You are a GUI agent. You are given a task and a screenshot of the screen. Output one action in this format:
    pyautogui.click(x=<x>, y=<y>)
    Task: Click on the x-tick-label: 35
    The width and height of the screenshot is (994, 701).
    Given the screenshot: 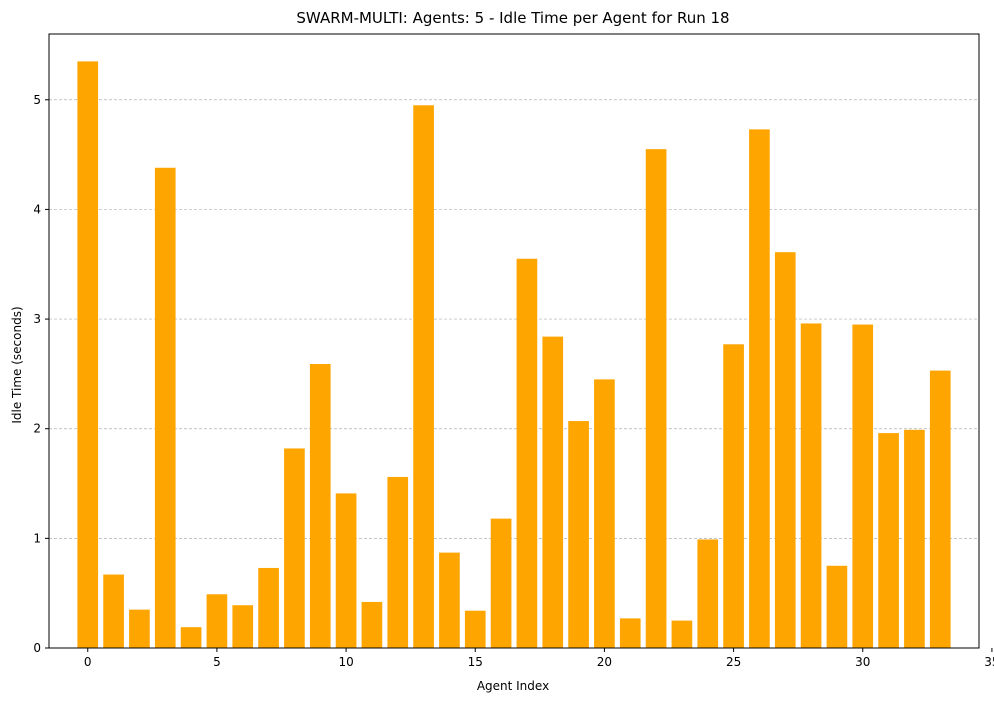 What is the action you would take?
    pyautogui.click(x=989, y=662)
    